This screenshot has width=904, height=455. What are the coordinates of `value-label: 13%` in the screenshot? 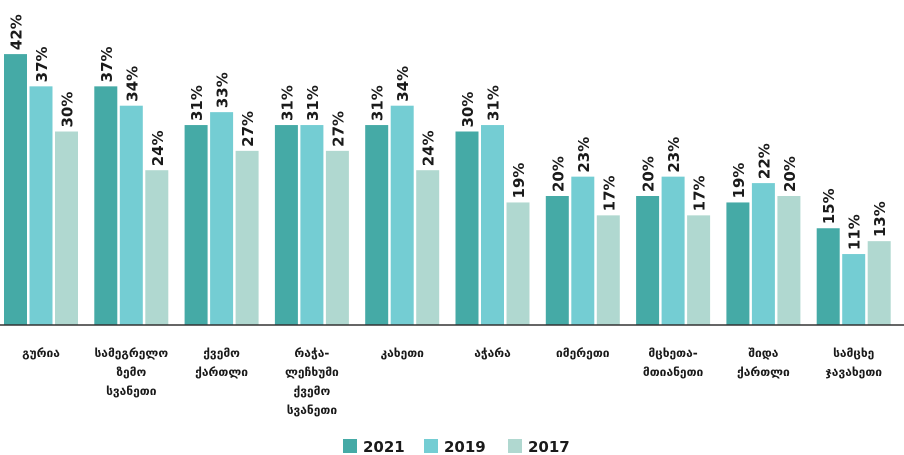 It's located at (880, 219).